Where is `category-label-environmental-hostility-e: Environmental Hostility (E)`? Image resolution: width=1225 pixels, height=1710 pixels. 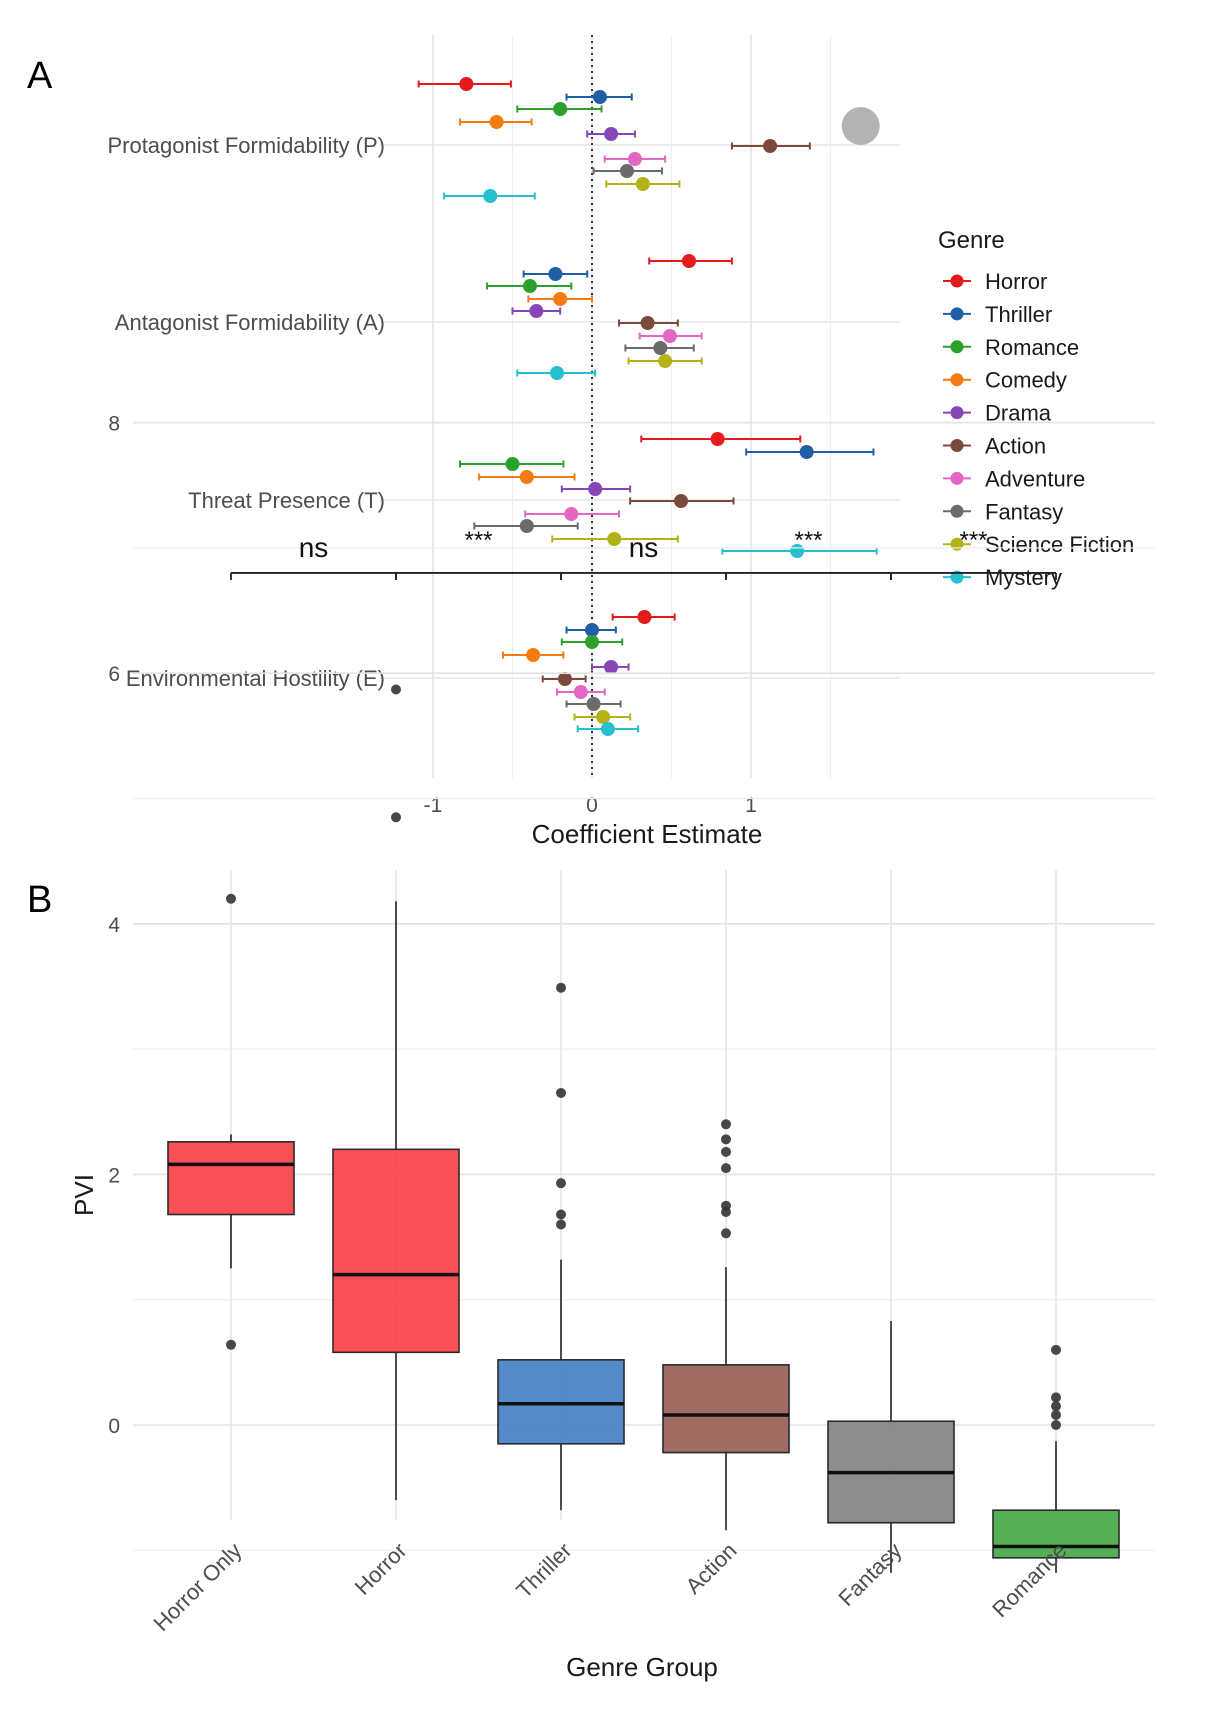
category-label-environmental-hostility-e: Environmental Hostility (E) is located at coordinates (255, 678).